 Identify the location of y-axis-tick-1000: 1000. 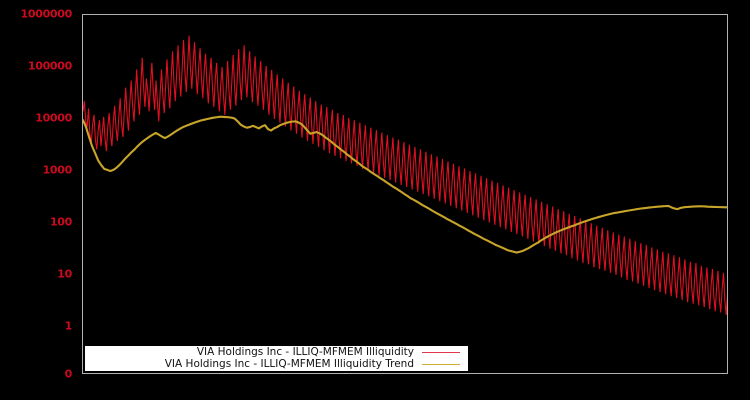
(57, 170).